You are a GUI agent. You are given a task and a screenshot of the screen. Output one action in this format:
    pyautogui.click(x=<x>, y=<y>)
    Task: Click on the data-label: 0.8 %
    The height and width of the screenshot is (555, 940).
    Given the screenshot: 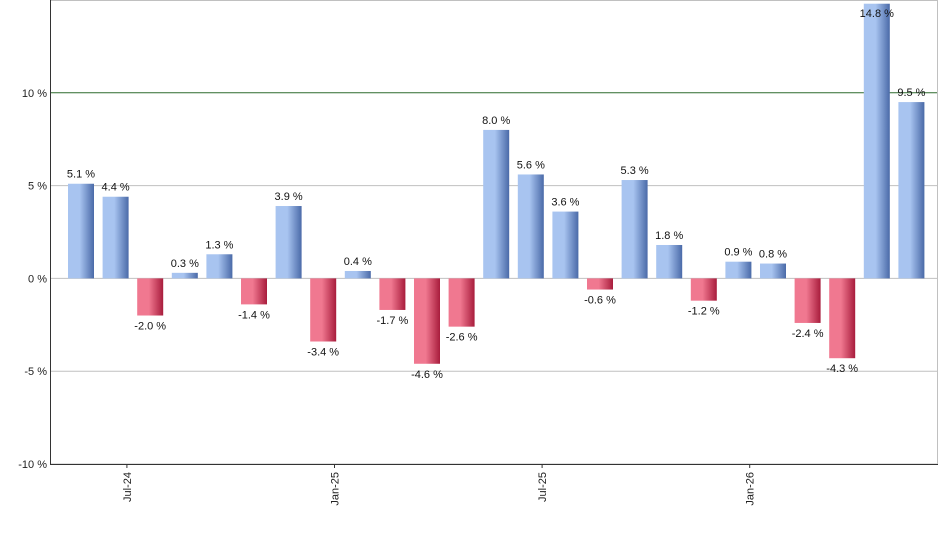 What is the action you would take?
    pyautogui.click(x=773, y=255)
    